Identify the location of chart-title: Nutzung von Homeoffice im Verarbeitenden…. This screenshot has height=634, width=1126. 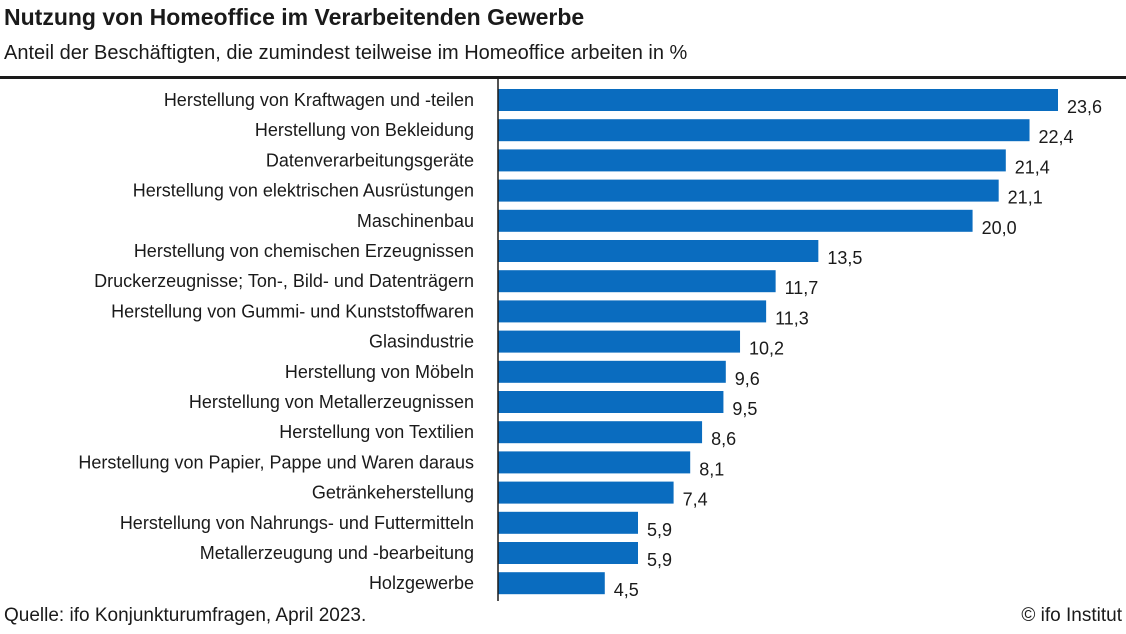
(294, 17).